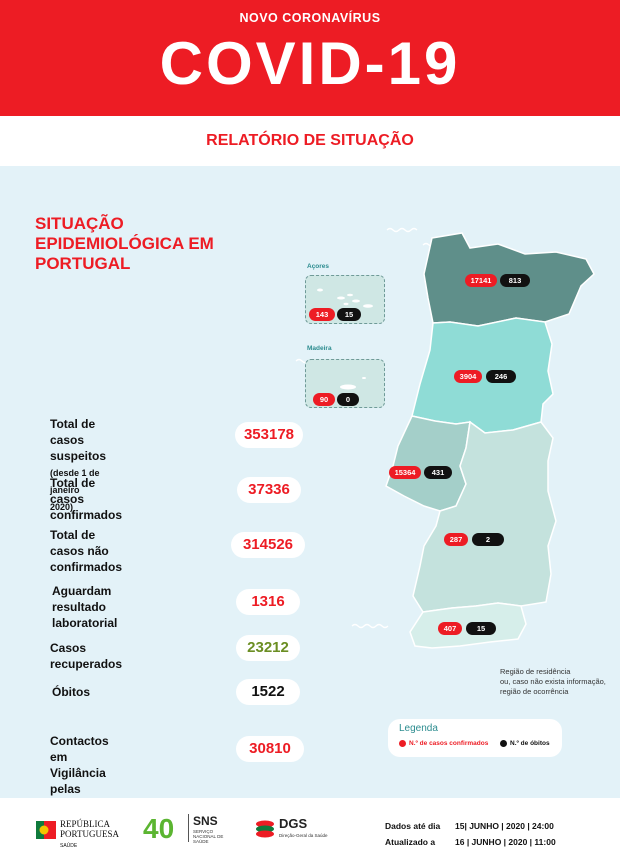  What do you see at coordinates (481, 280) in the screenshot?
I see `norte-cases-badge: 17141` at bounding box center [481, 280].